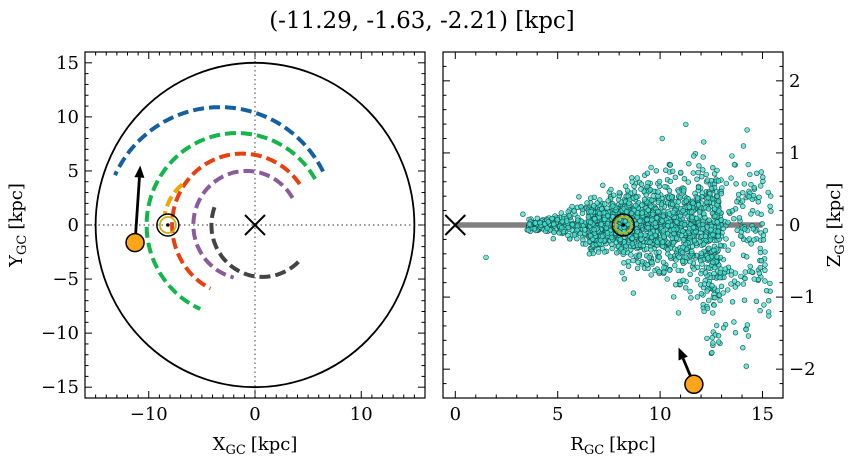 Image resolution: width=854 pixels, height=464 pixels. I want to click on x-tick-label: 10, so click(361, 414).